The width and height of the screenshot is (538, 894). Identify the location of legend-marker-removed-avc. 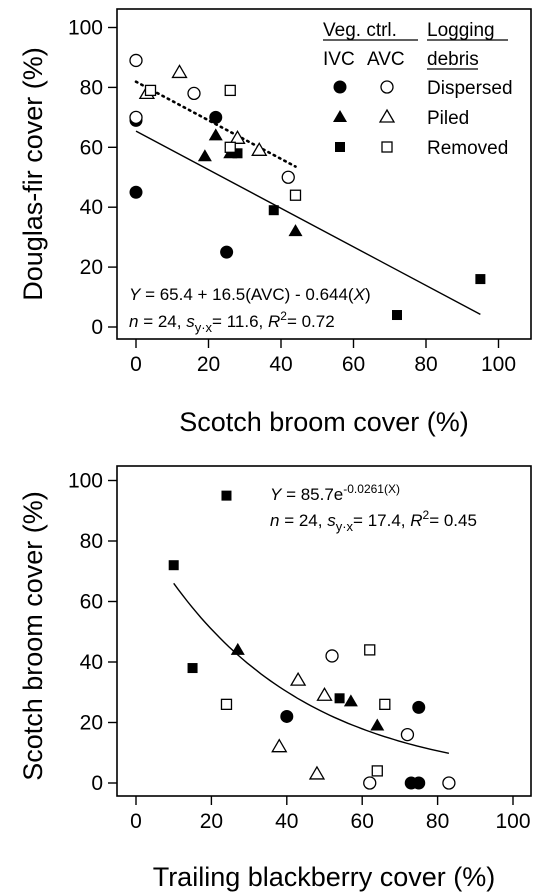
(387, 147).